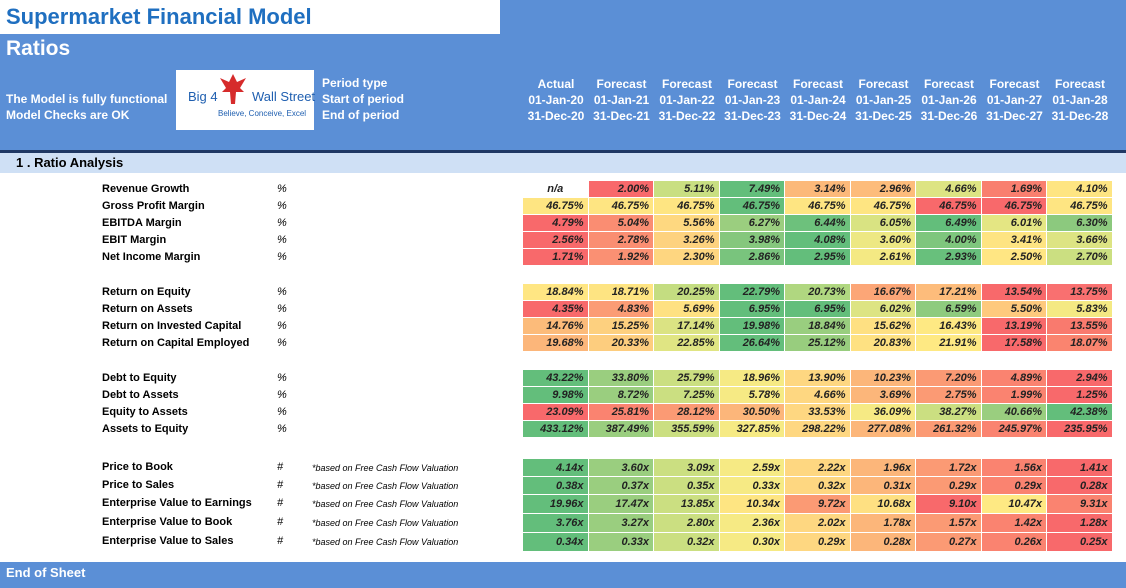  What do you see at coordinates (1014, 292) in the screenshot?
I see `table-cell: 13.54%` at bounding box center [1014, 292].